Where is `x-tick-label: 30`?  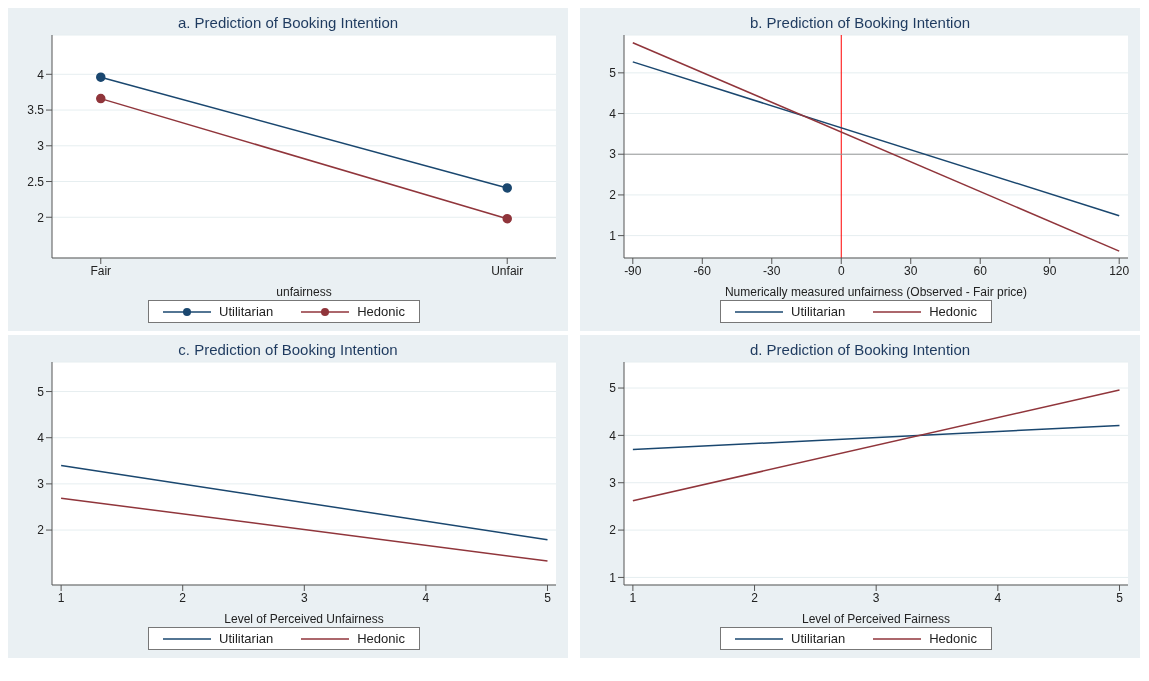
x-tick-label: 30 is located at coordinates (911, 270).